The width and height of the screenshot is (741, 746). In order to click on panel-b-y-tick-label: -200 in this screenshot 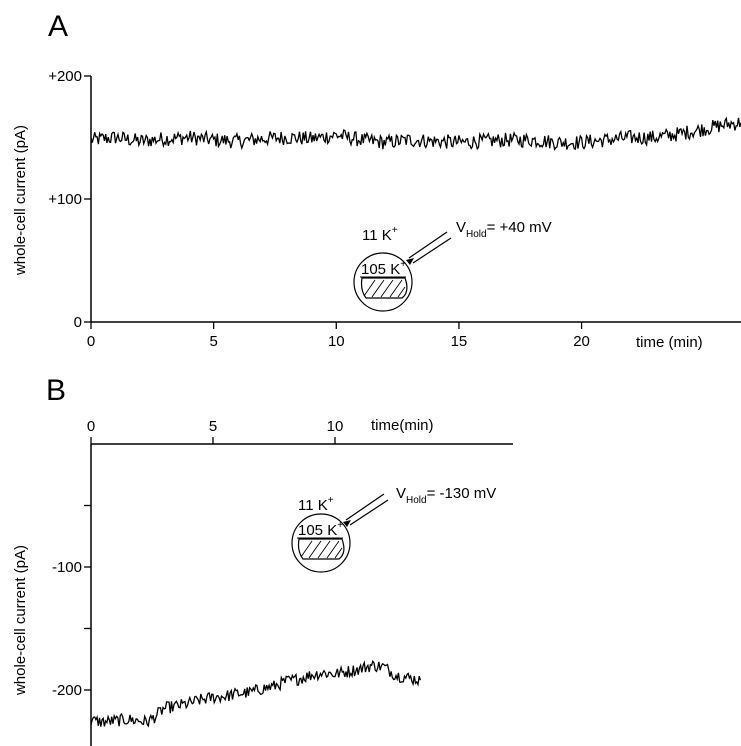, I will do `click(67, 690)`.